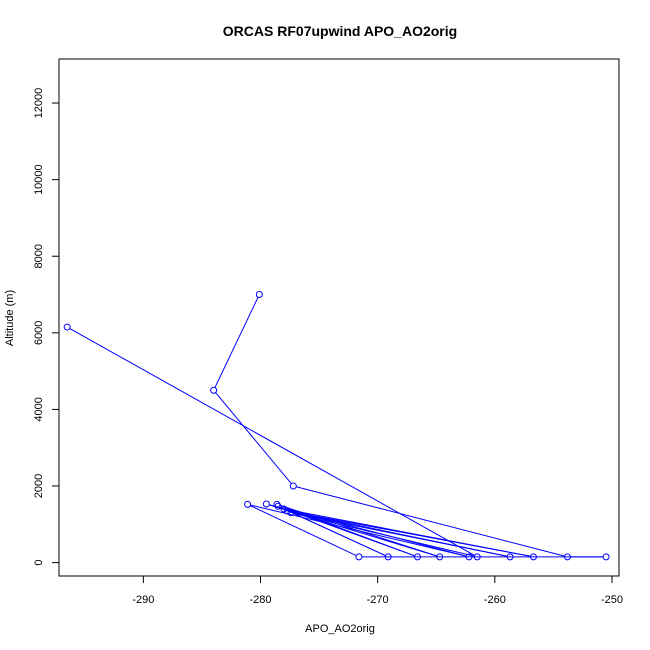 The width and height of the screenshot is (650, 650). What do you see at coordinates (340, 629) in the screenshot?
I see `x-axis-label: APO_AO2orig` at bounding box center [340, 629].